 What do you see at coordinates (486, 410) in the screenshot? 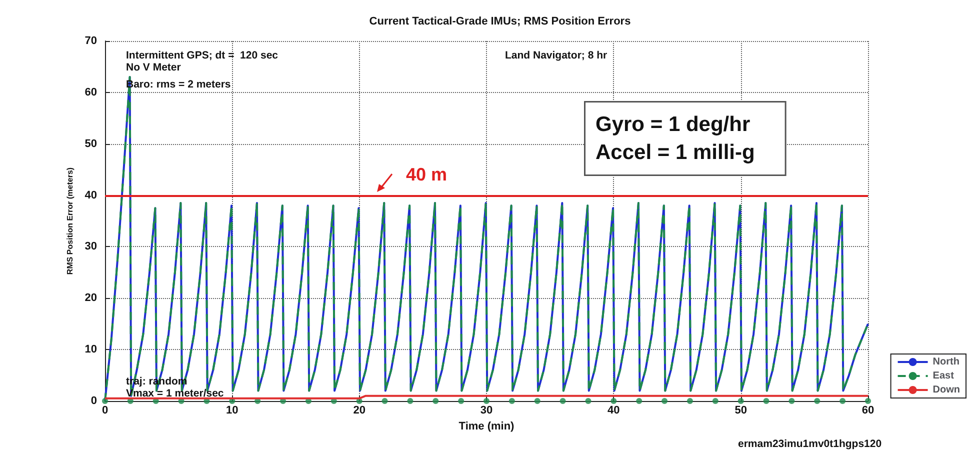
I see `x-tick-label: 30` at bounding box center [486, 410].